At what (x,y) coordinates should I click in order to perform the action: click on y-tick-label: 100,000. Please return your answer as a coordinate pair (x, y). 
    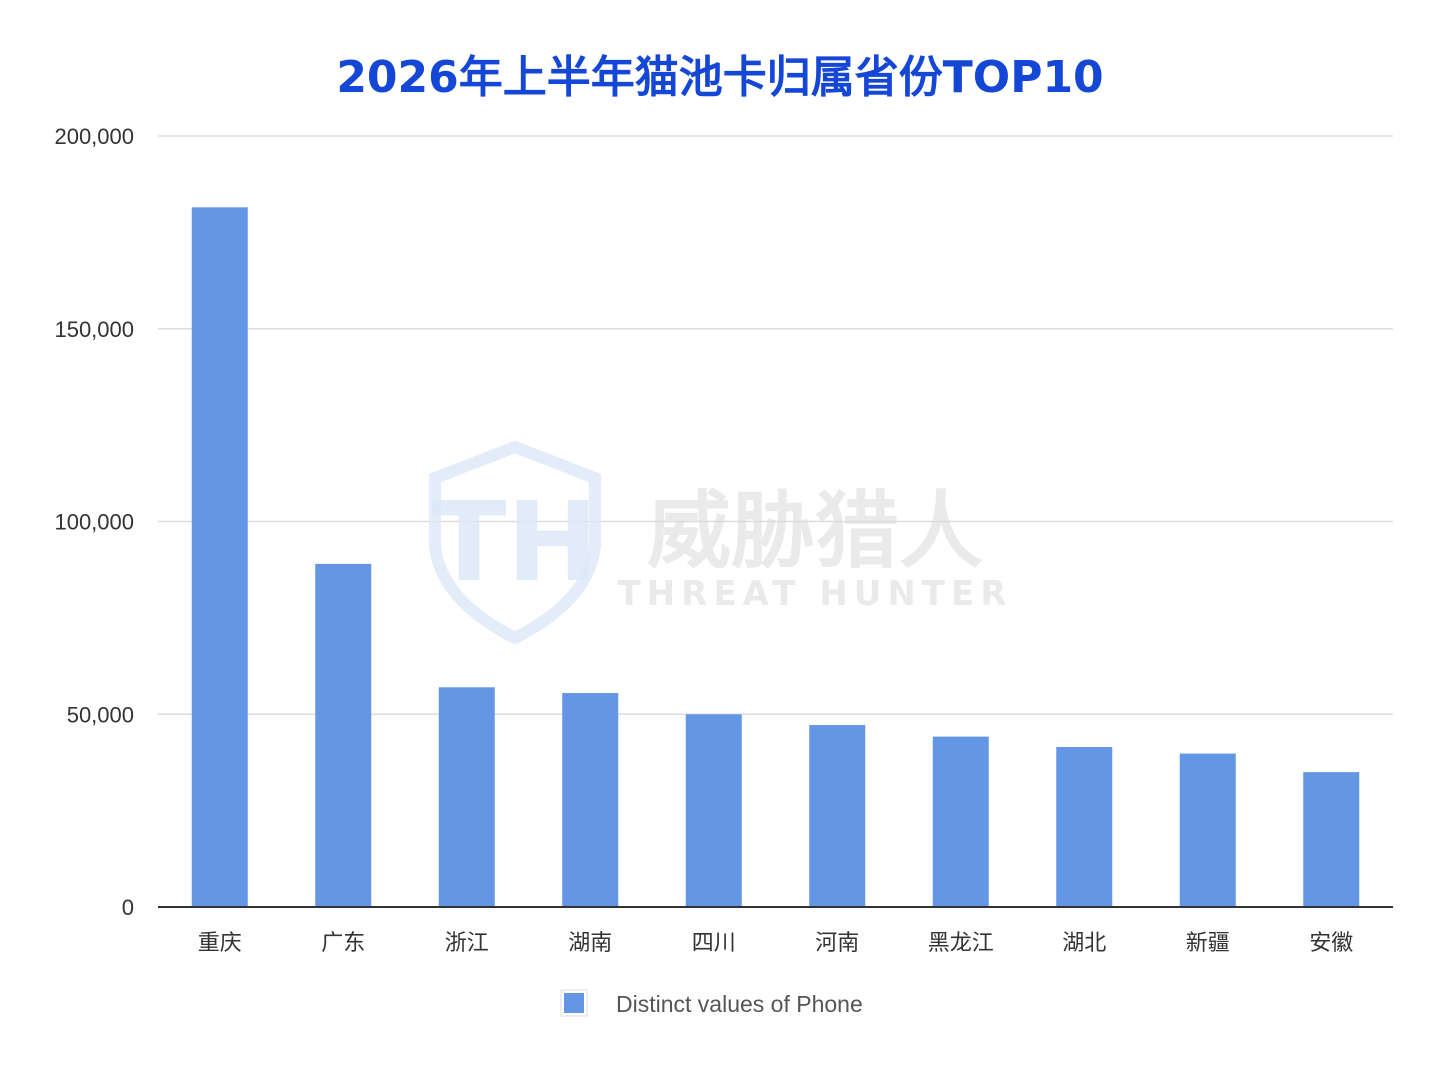
    Looking at the image, I should click on (94, 522).